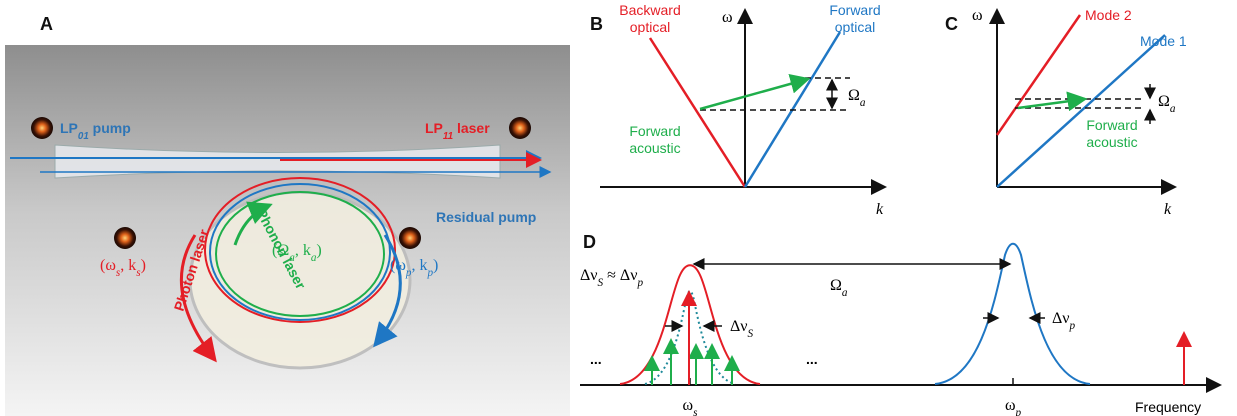  Describe the element at coordinates (448, 136) in the screenshot. I see `text-part: 11` at that location.